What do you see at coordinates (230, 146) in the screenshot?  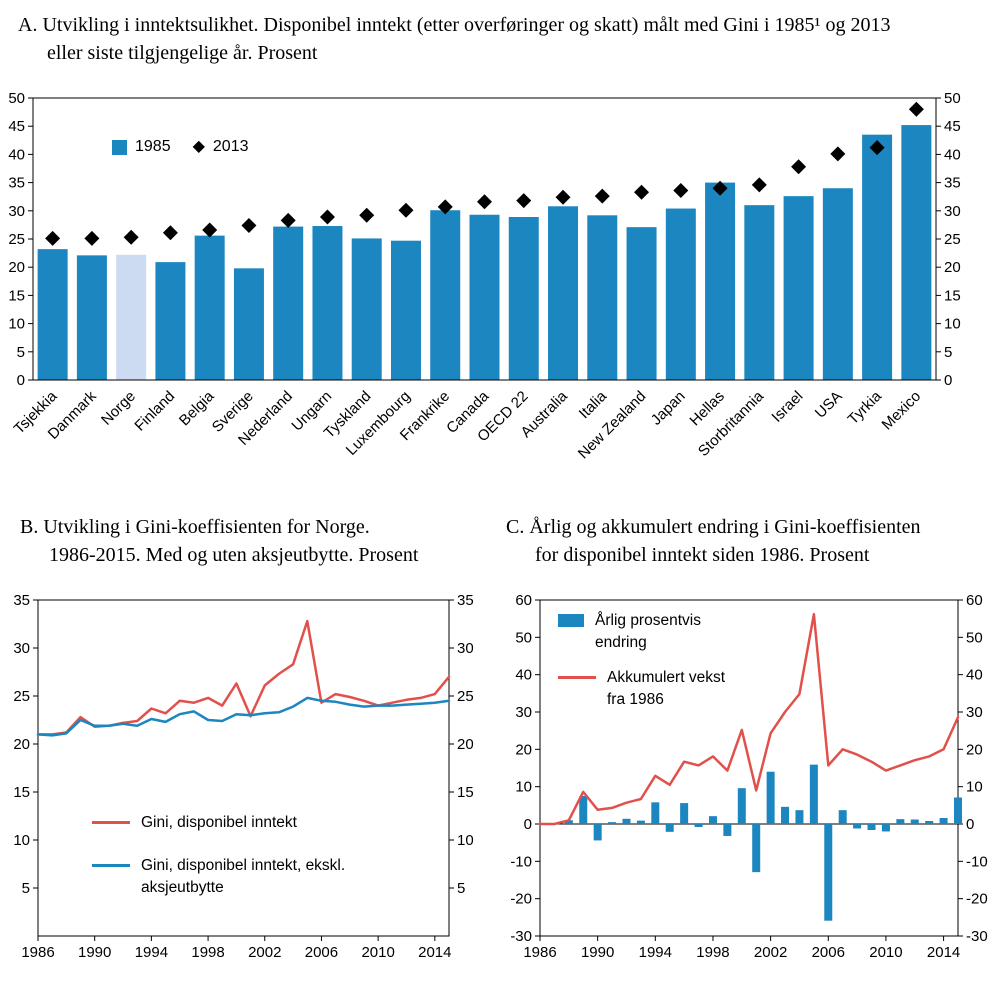 I see `legend-2013-label: 2013` at bounding box center [230, 146].